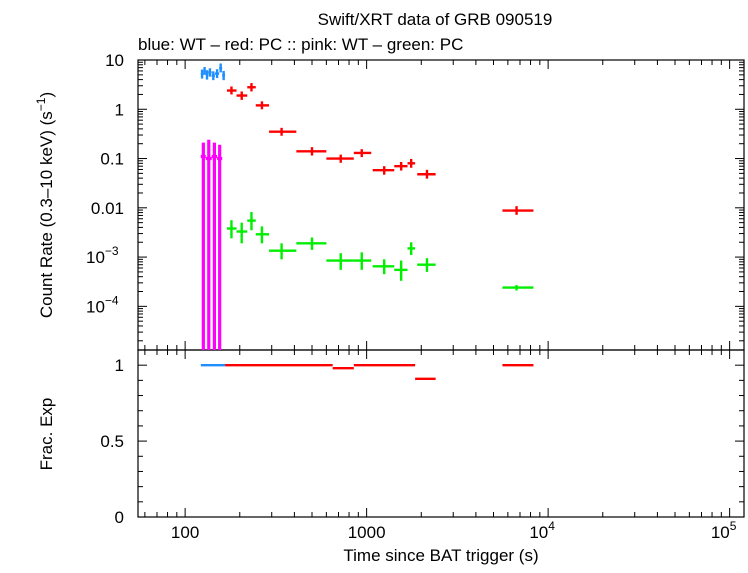  What do you see at coordinates (112, 441) in the screenshot?
I see `bottom-y-tick-label: 0.5` at bounding box center [112, 441].